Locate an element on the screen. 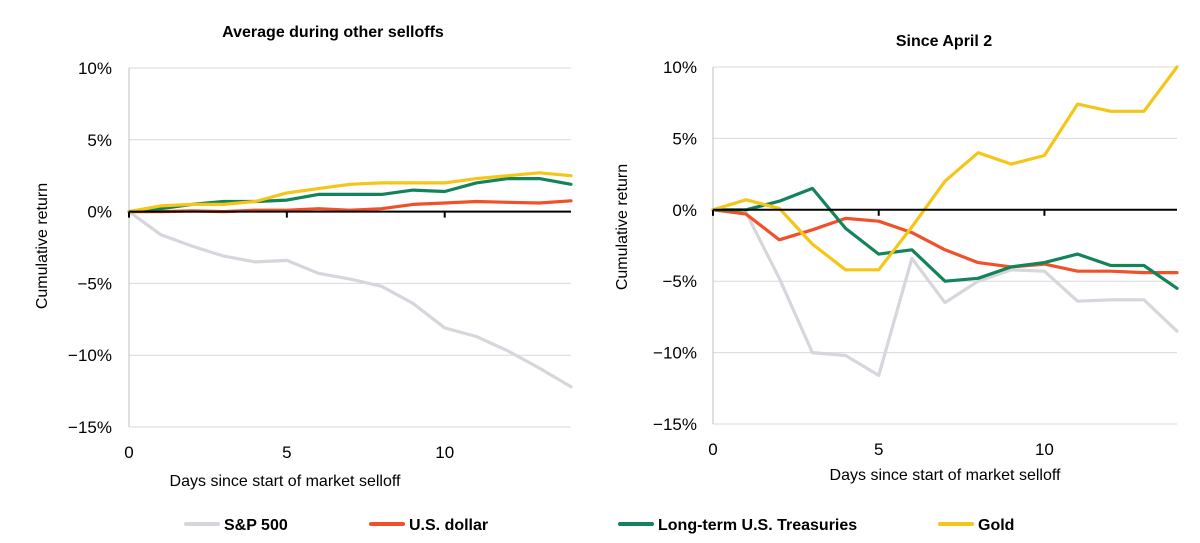 This screenshot has width=1200, height=543. legend-label: Gold is located at coordinates (996, 525).